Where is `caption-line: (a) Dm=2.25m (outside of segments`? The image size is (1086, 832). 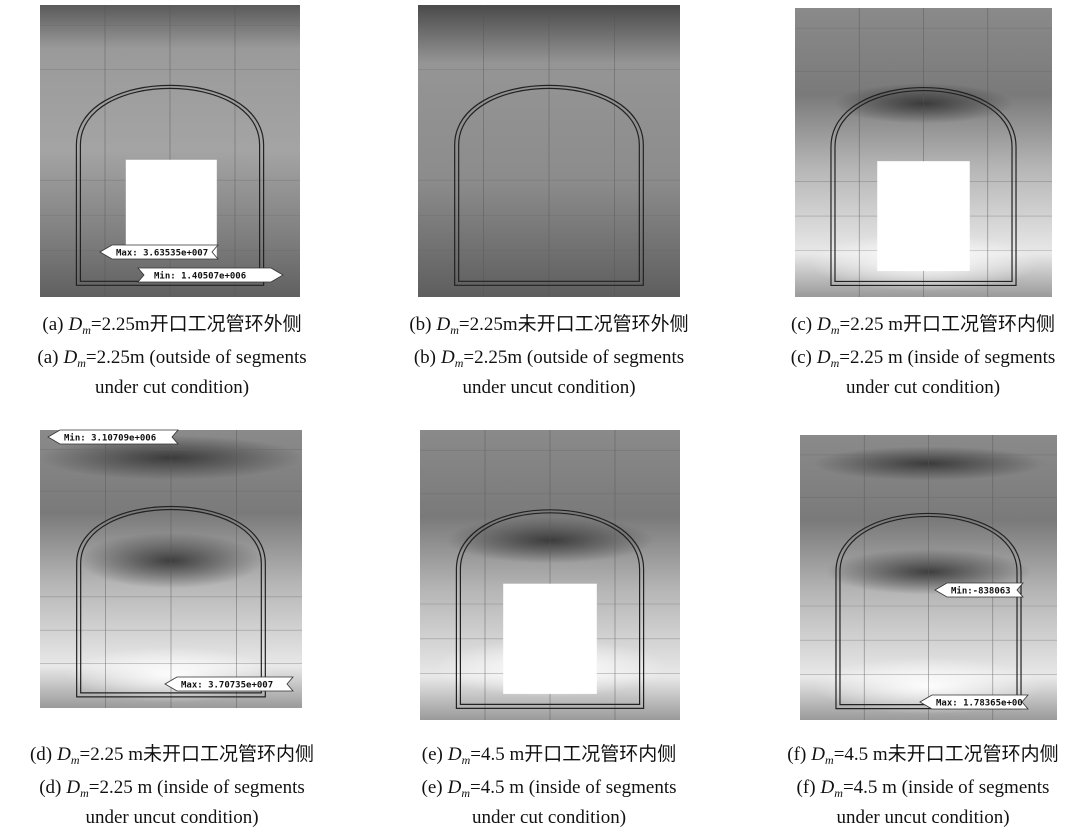
caption-line: (a) Dm=2.25m (outside of segments is located at coordinates (171, 358).